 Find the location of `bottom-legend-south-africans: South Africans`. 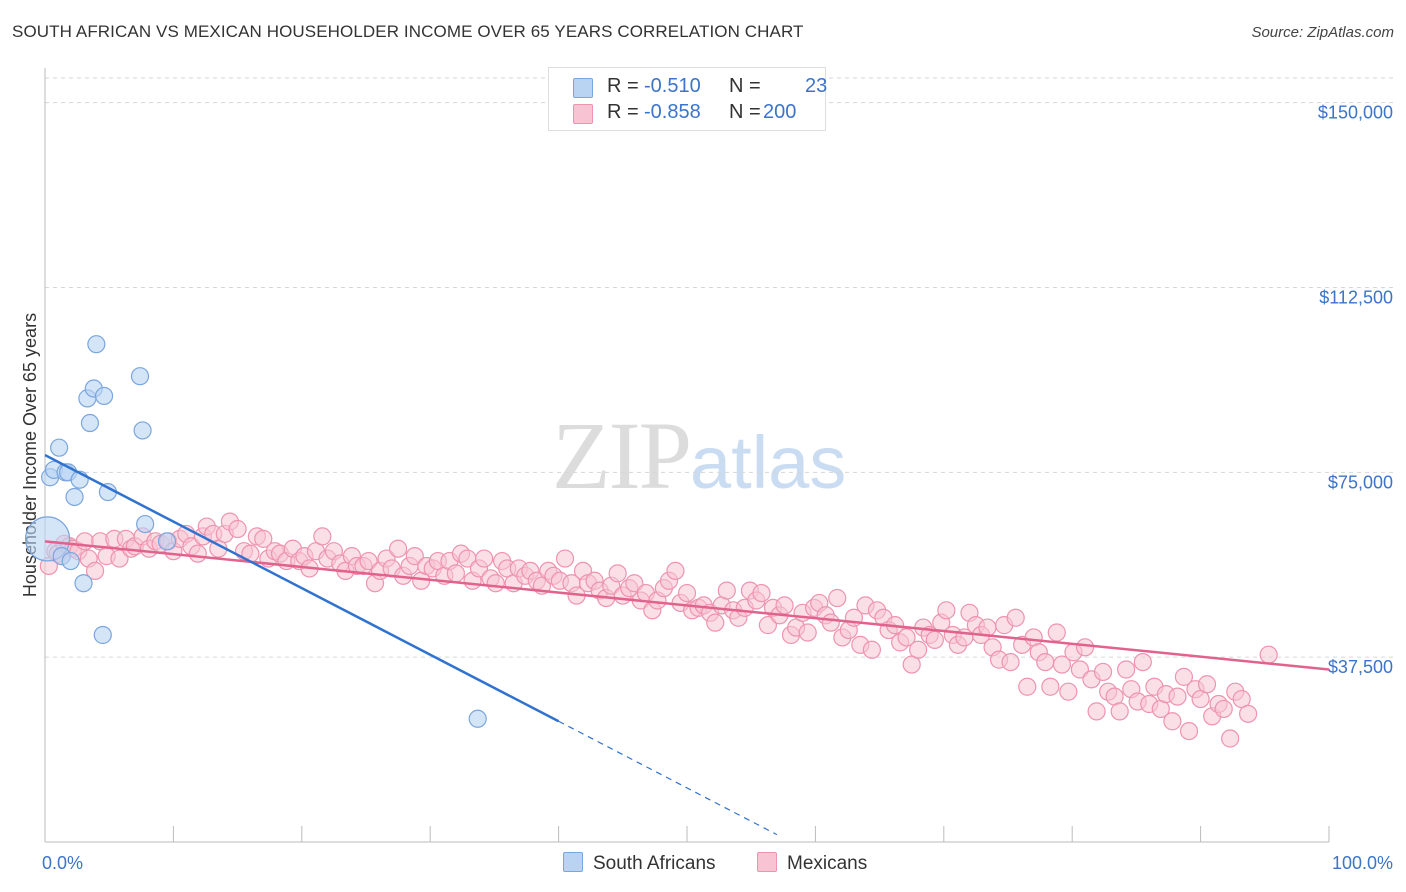

bottom-legend-south-africans: South Africans is located at coordinates (639, 863).